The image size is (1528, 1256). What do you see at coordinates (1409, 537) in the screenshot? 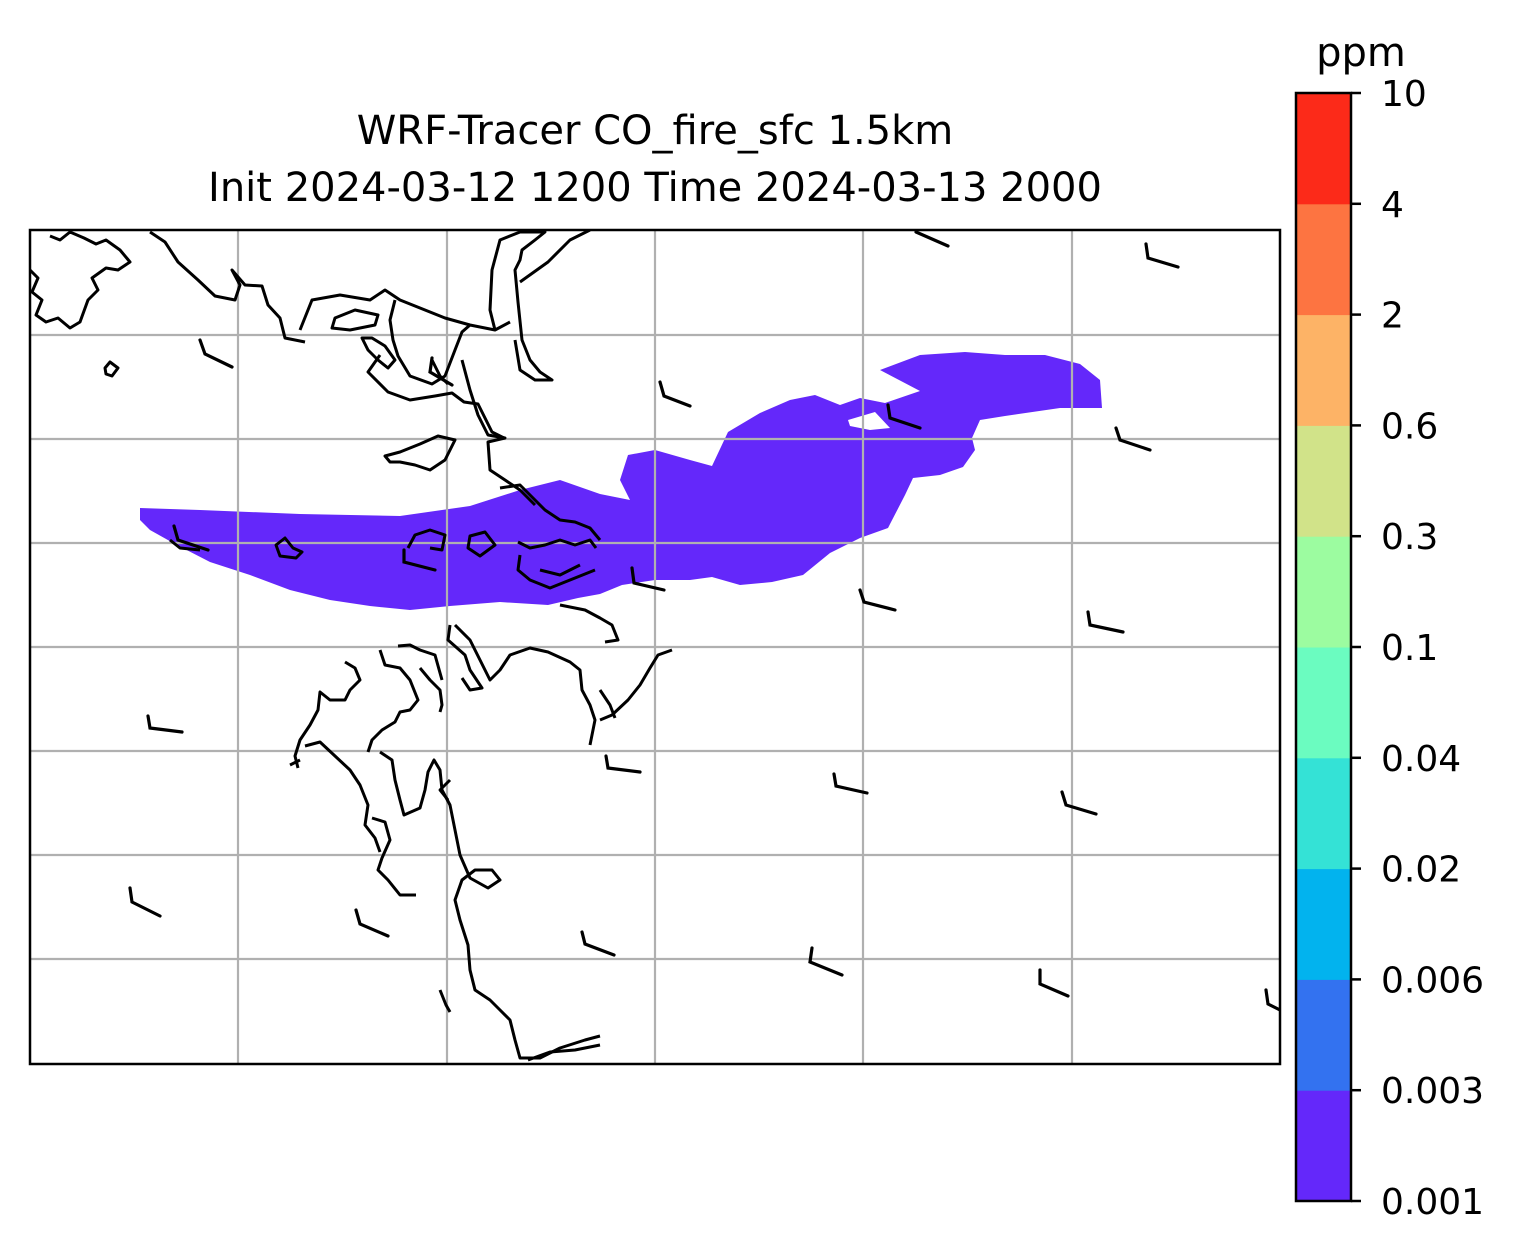
I see `colorbar-tick-label: 0.3` at bounding box center [1409, 537].